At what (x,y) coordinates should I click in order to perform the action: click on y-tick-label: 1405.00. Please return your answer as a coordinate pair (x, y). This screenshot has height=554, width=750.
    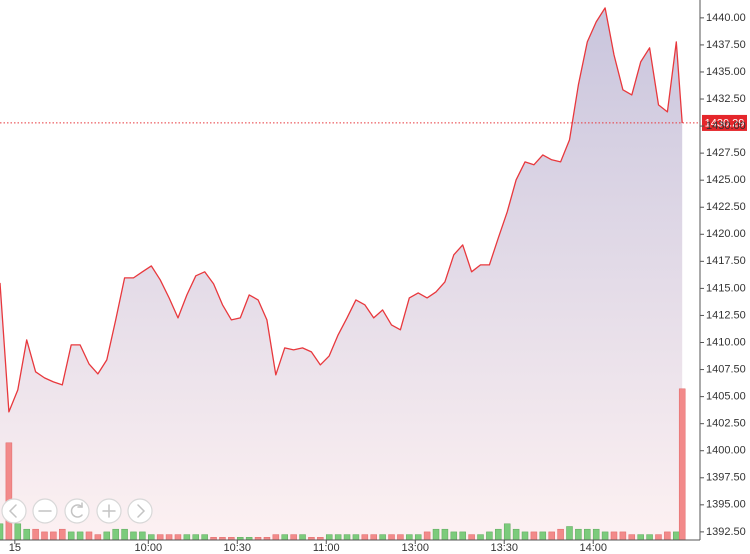
    Looking at the image, I should click on (726, 397).